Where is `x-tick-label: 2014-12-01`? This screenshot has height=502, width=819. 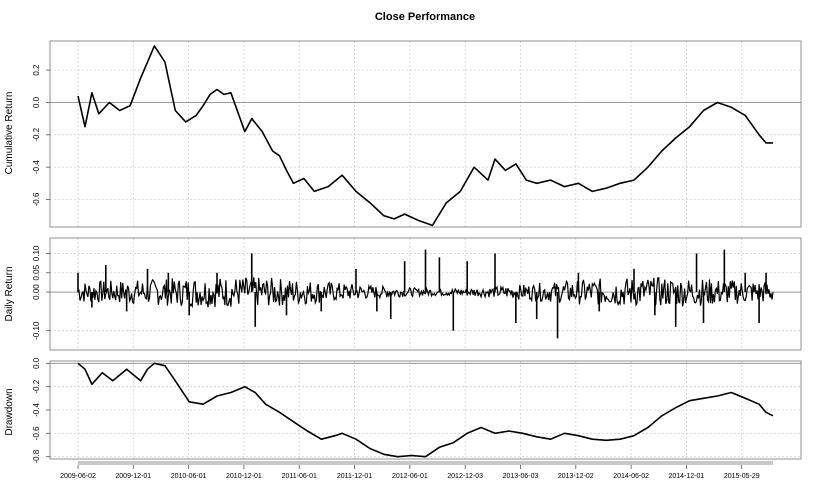
x-tick-label: 2014-12-01 is located at coordinates (687, 476).